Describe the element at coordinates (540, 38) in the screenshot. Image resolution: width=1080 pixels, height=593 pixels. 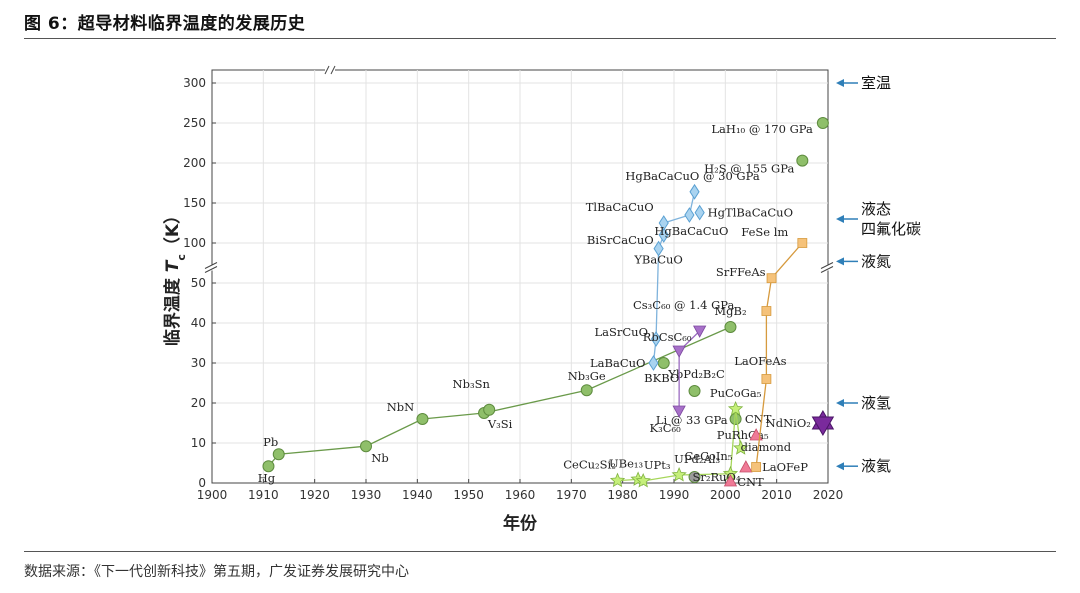
I see `top-divider` at that location.